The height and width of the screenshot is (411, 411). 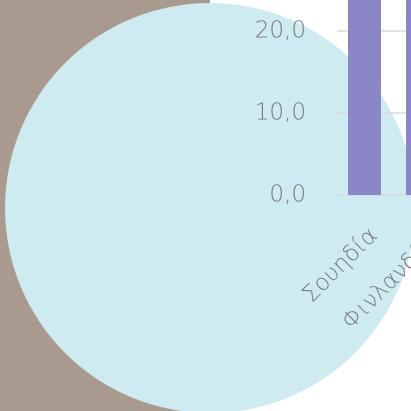 What do you see at coordinates (280, 31) in the screenshot?
I see `y-tick-label: 20,0` at bounding box center [280, 31].